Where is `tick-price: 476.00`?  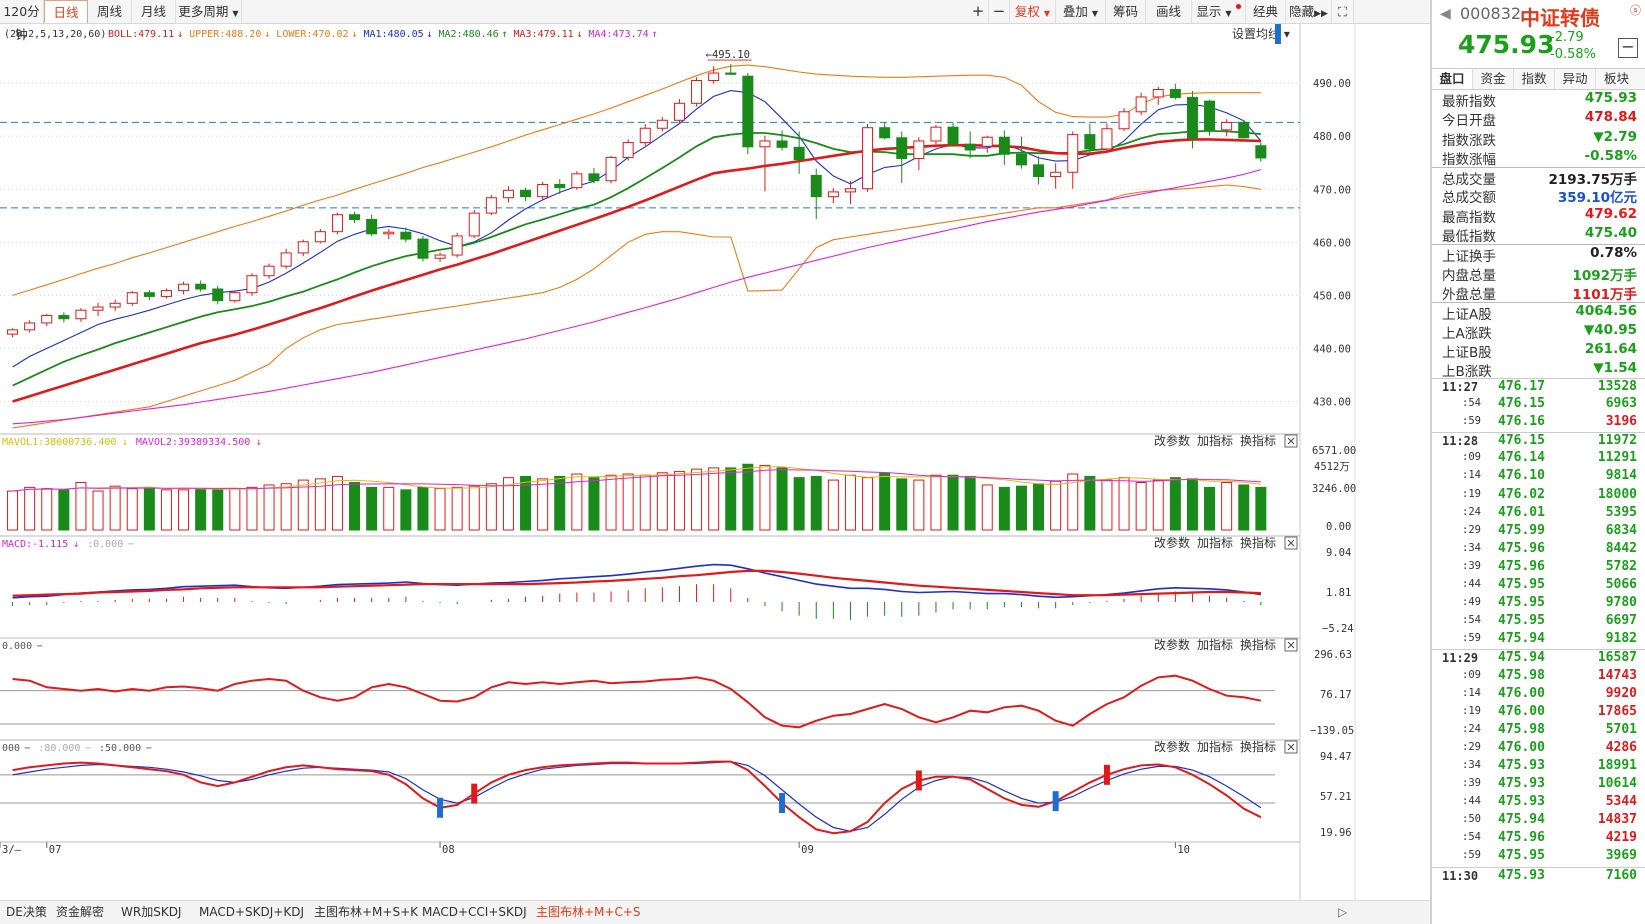 tick-price: 476.00 is located at coordinates (1521, 693).